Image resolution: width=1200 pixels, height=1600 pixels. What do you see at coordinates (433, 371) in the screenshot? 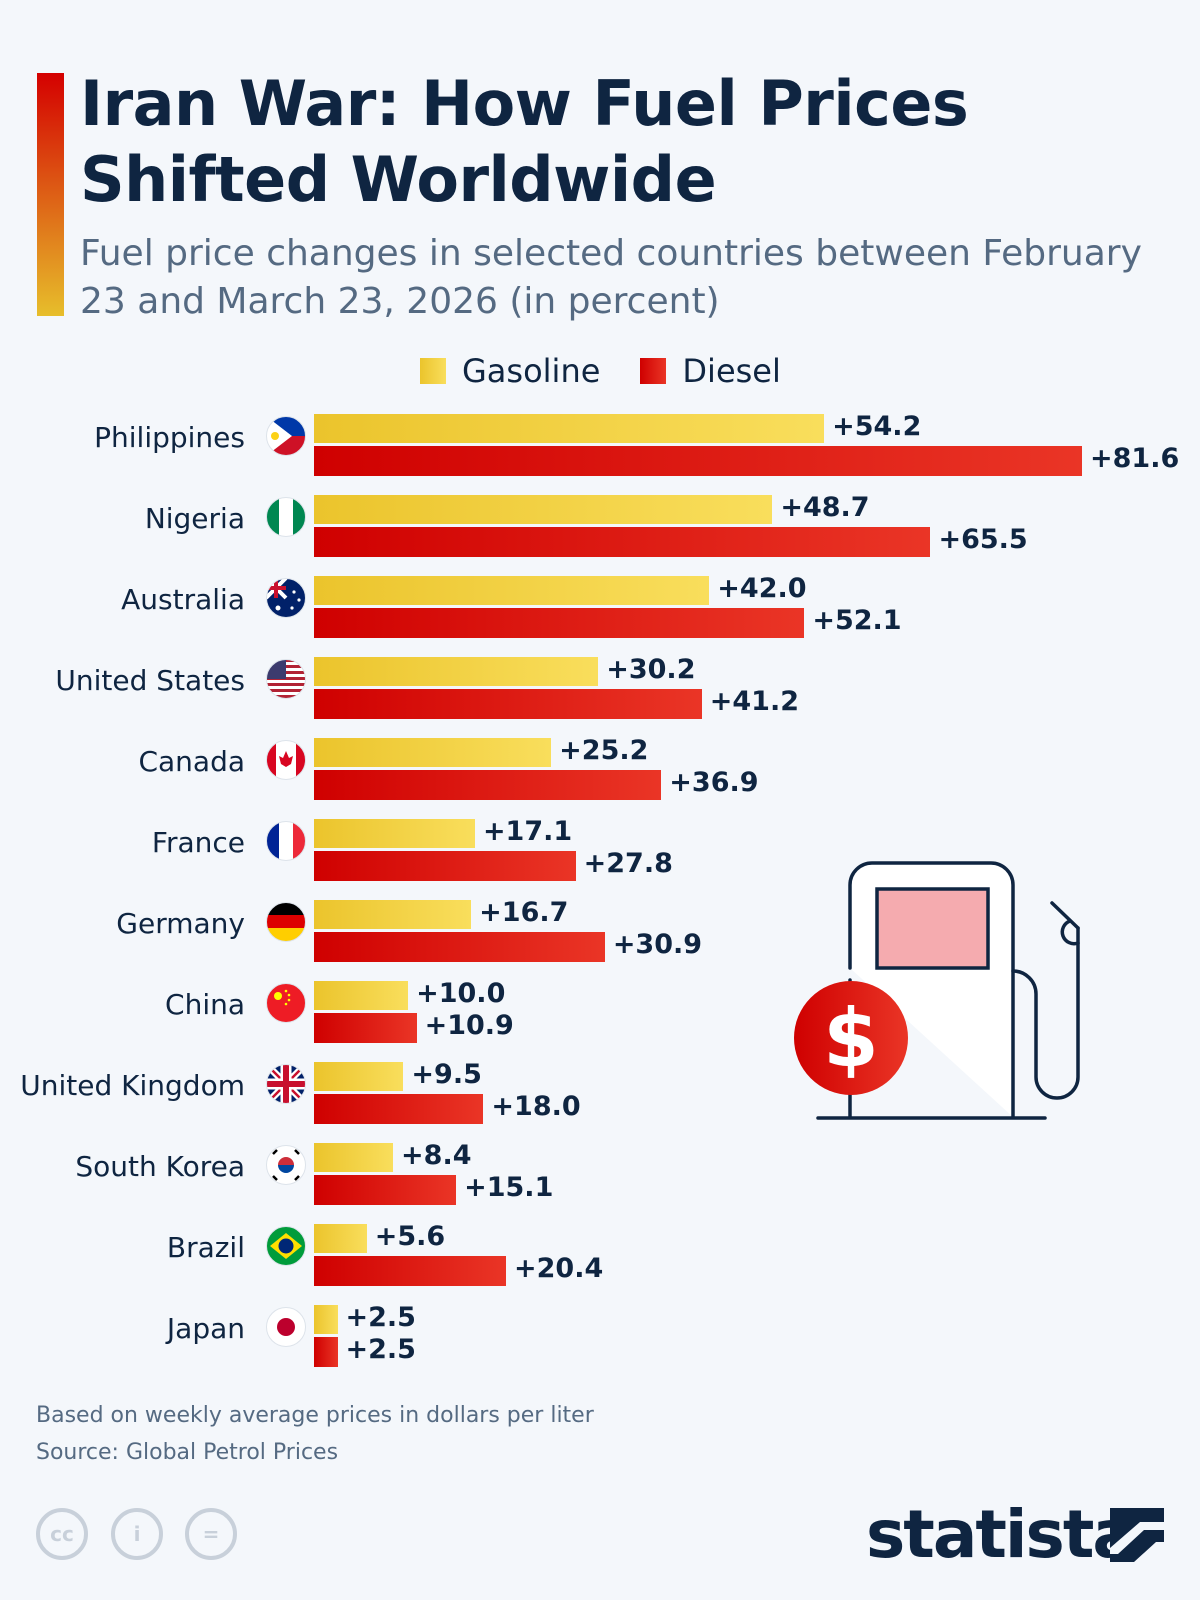
I see `legend-swatch-gasoline` at bounding box center [433, 371].